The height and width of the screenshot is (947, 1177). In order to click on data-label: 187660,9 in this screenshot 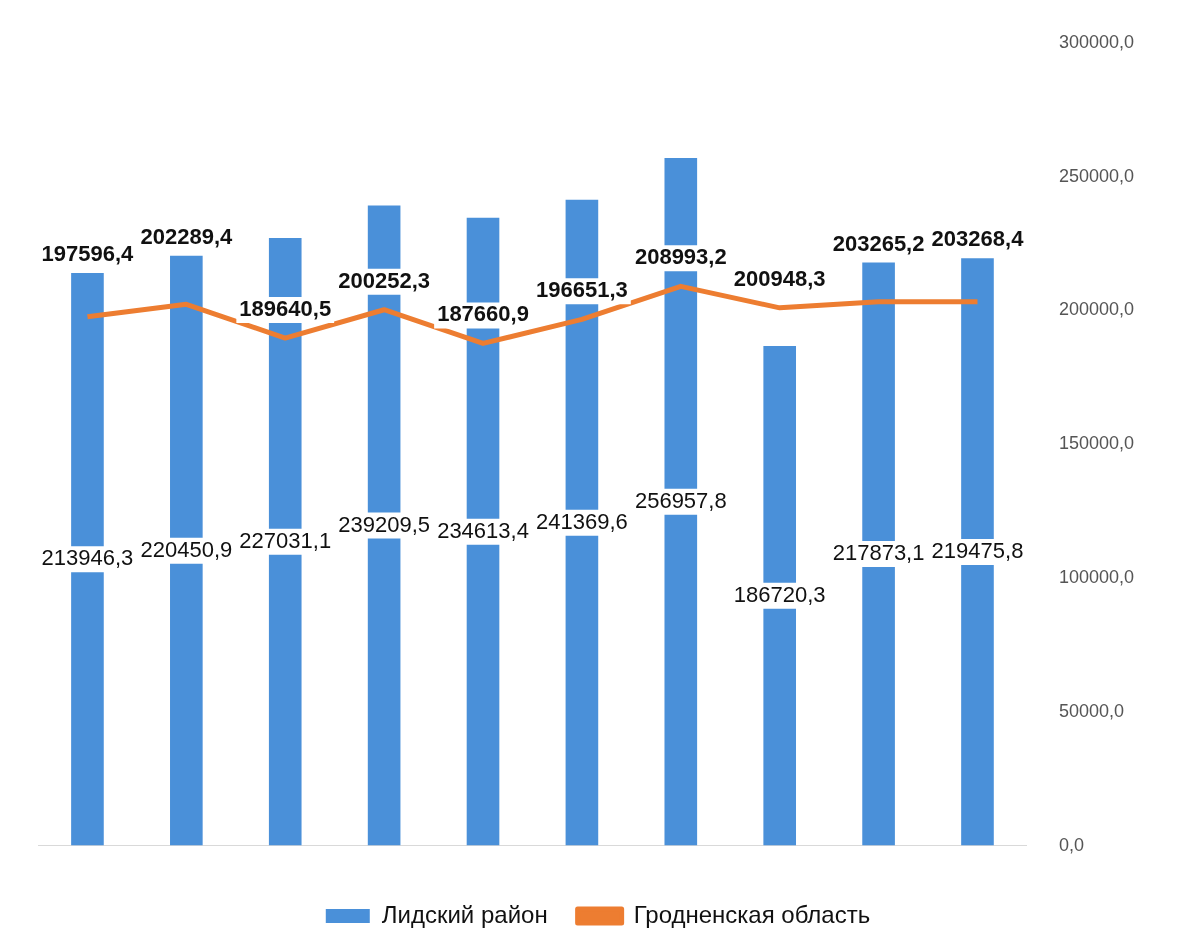, I will do `click(483, 314)`.